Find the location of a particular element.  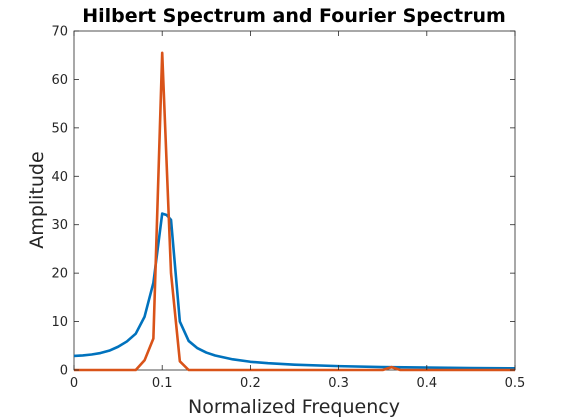

y-tick-label: 10 is located at coordinates (59, 322).